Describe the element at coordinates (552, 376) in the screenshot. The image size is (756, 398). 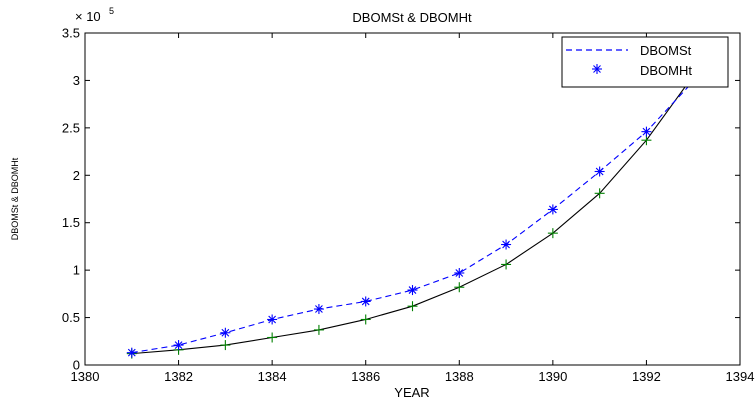
I see `x-tick-label: 1390` at that location.